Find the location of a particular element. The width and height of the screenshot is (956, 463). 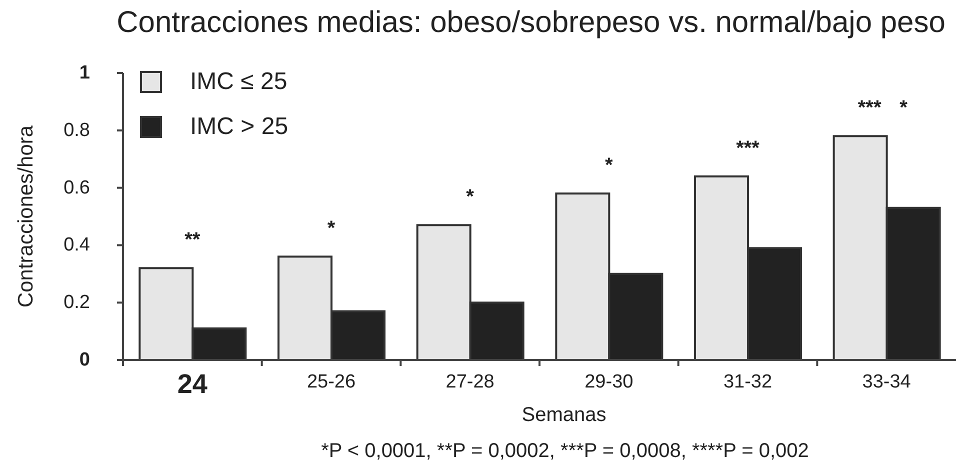

y-tick-label: 0.8 is located at coordinates (77, 130).